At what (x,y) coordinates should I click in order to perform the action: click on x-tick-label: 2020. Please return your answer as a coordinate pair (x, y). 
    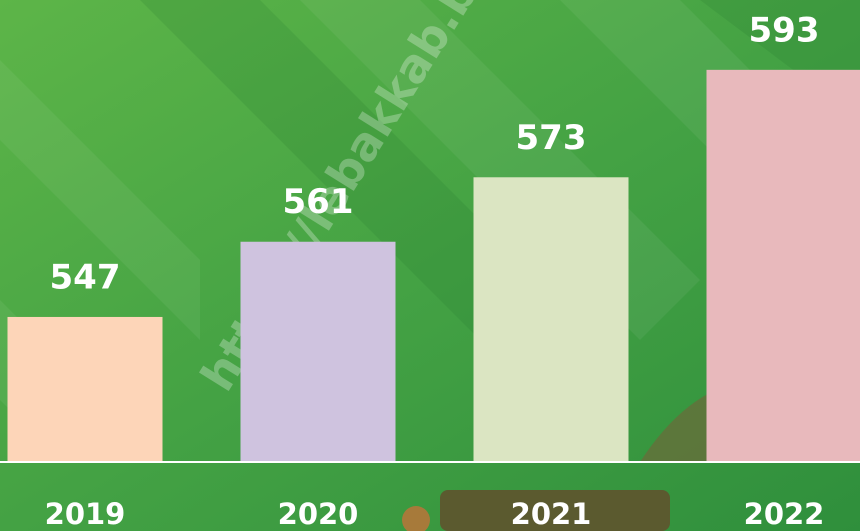
    Looking at the image, I should click on (318, 514).